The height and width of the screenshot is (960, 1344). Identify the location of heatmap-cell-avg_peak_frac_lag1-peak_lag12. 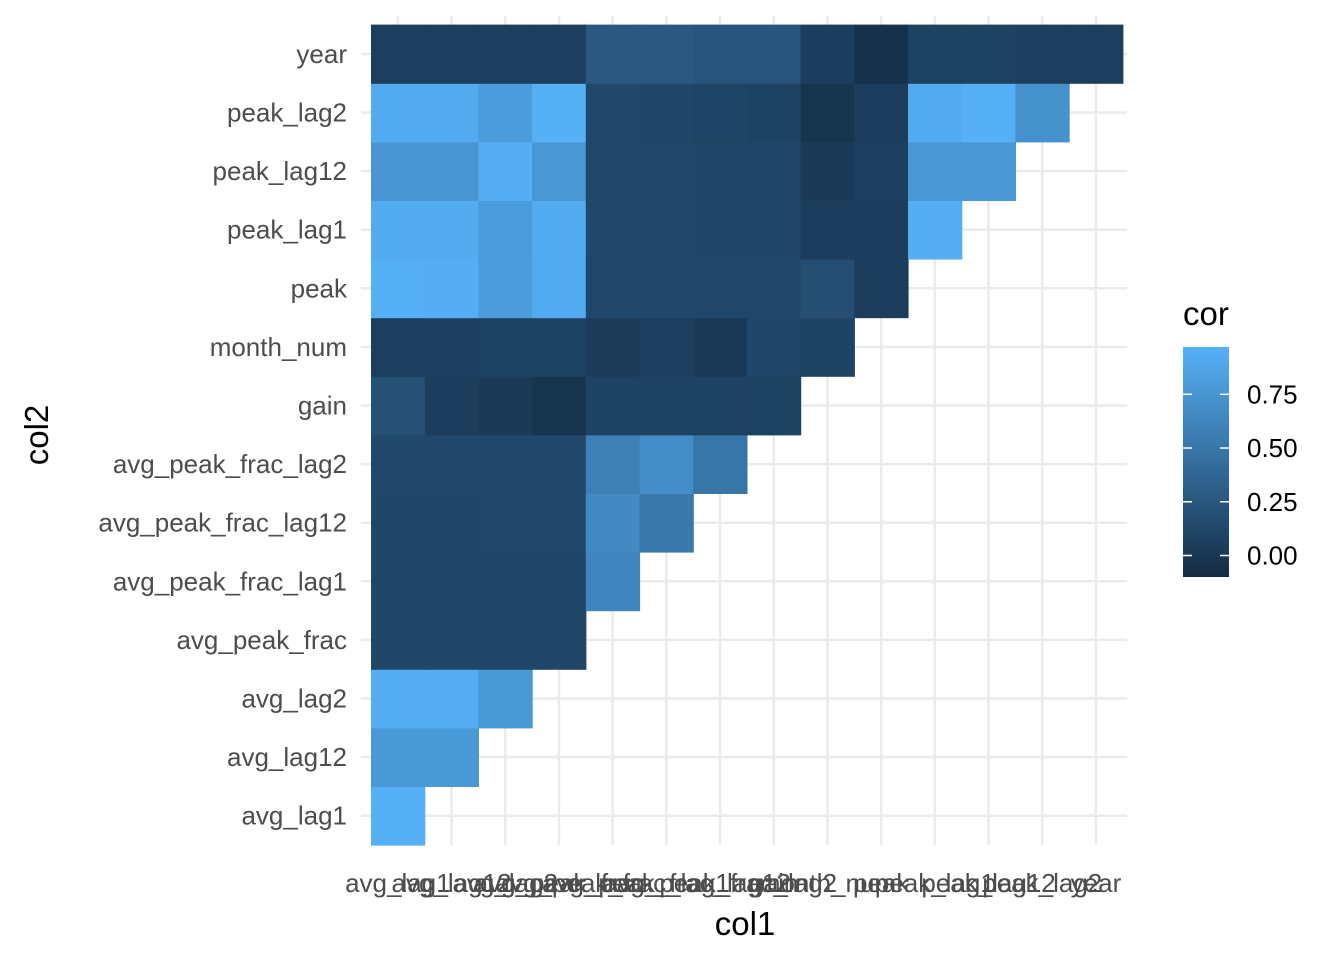
(613, 171).